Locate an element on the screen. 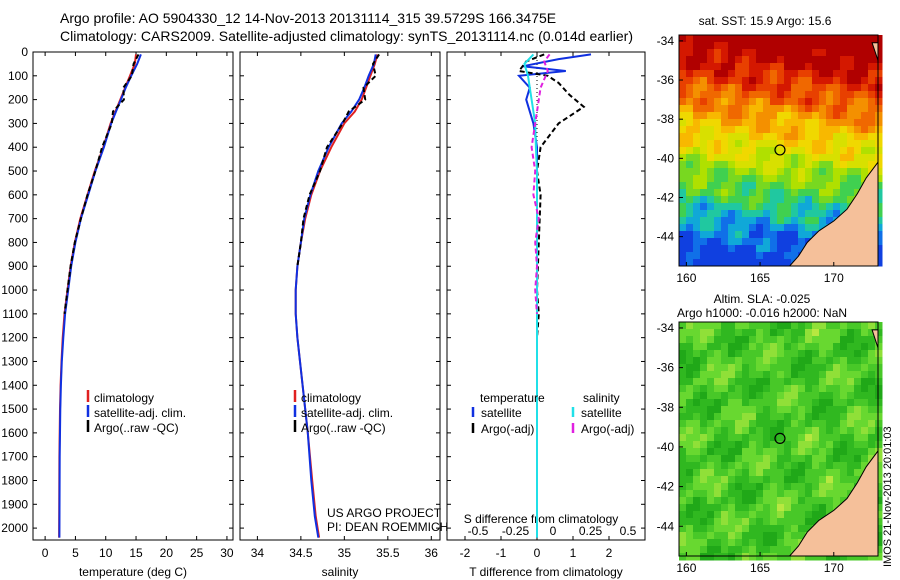 This screenshot has width=900, height=580. map-y-tick-label: -42 is located at coordinates (666, 197).